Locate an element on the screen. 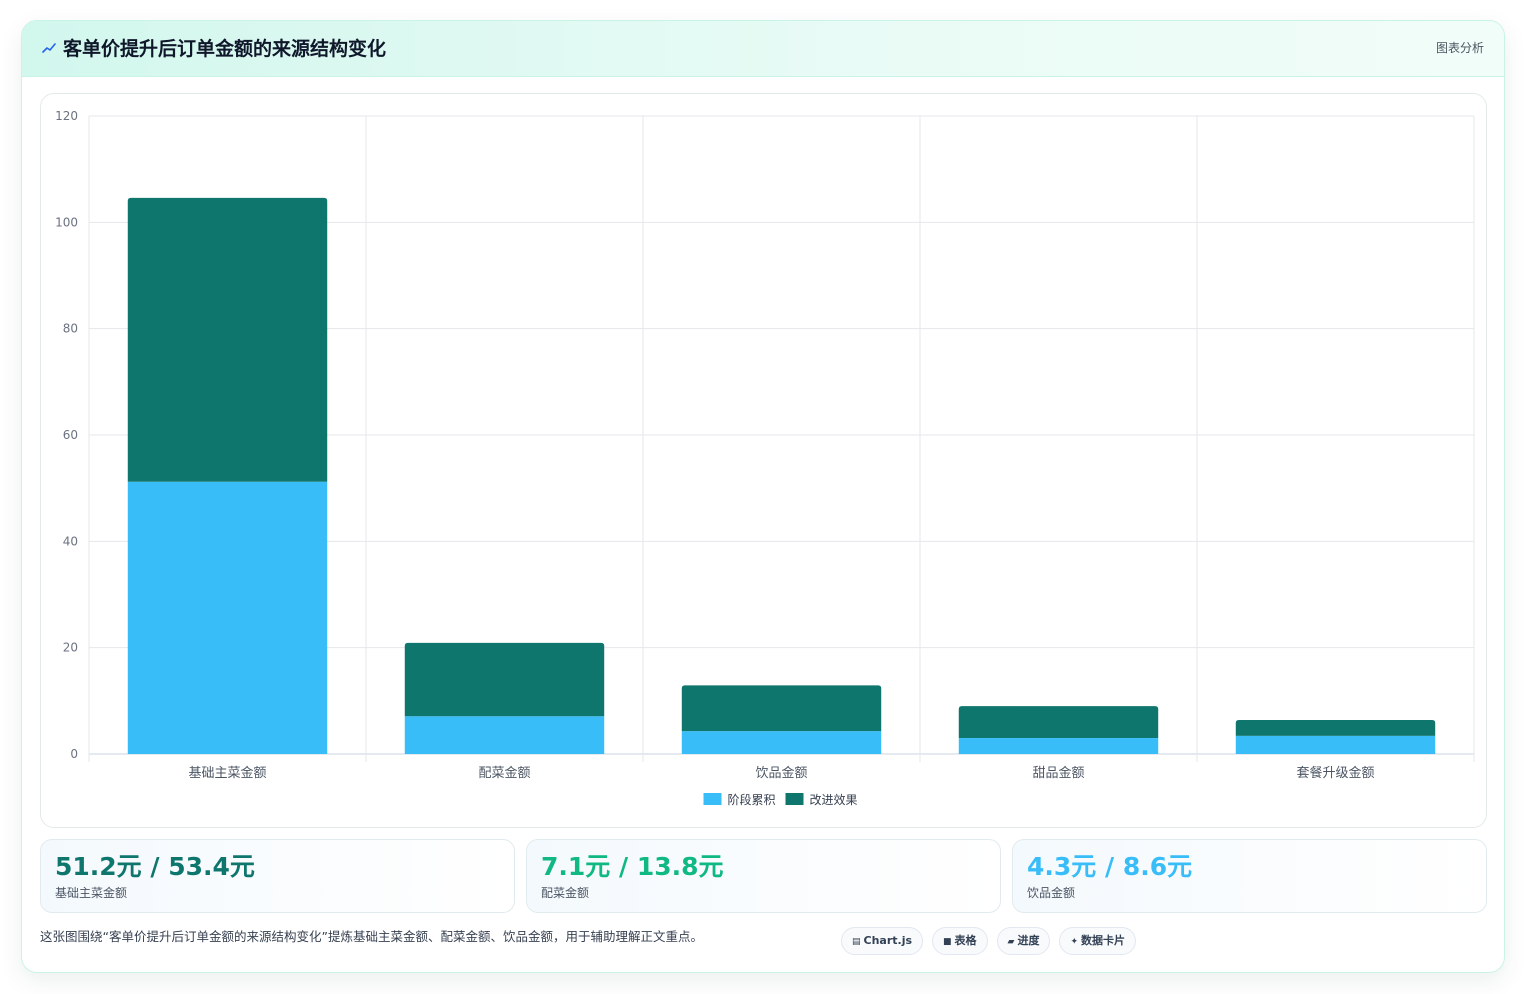 This screenshot has width=1525, height=994. stat-label: 配菜金额 is located at coordinates (565, 893).